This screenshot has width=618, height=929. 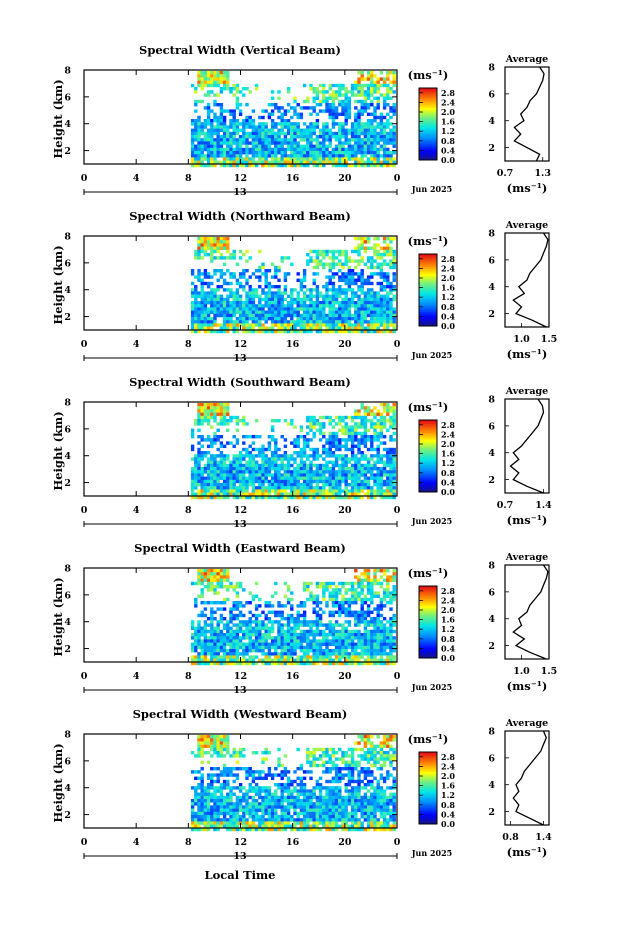 What do you see at coordinates (240, 216) in the screenshot?
I see `panel-title: Spectral Width (Northward Beam)` at bounding box center [240, 216].